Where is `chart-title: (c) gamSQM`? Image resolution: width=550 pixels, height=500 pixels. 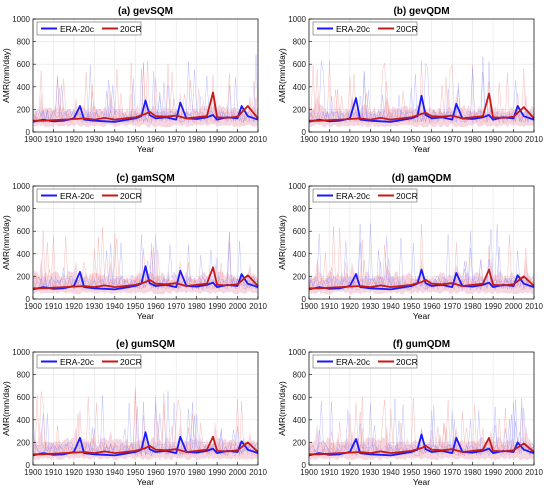 chart-title: (c) gamSQM is located at coordinates (145, 178).